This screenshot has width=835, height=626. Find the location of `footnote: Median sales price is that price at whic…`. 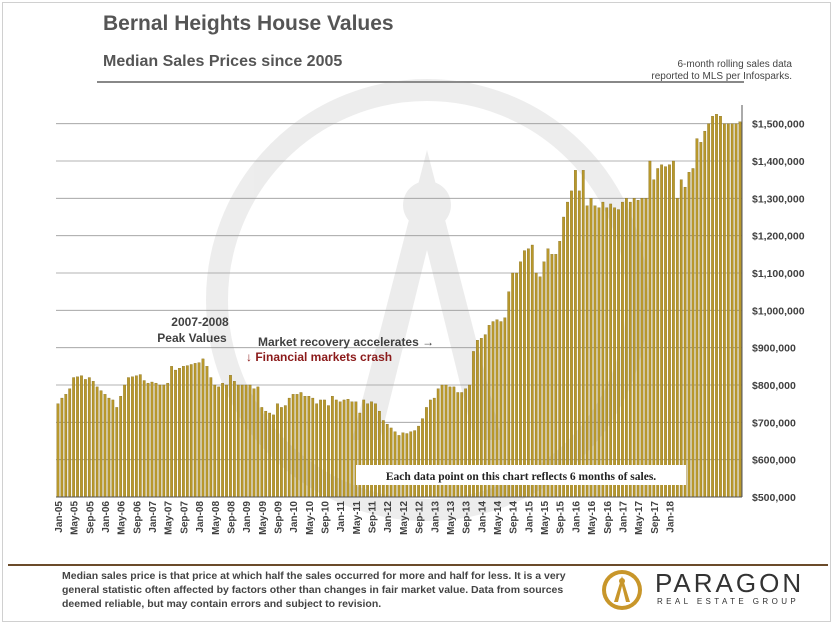

footnote: Median sales price is that price at whic… is located at coordinates (314, 590).